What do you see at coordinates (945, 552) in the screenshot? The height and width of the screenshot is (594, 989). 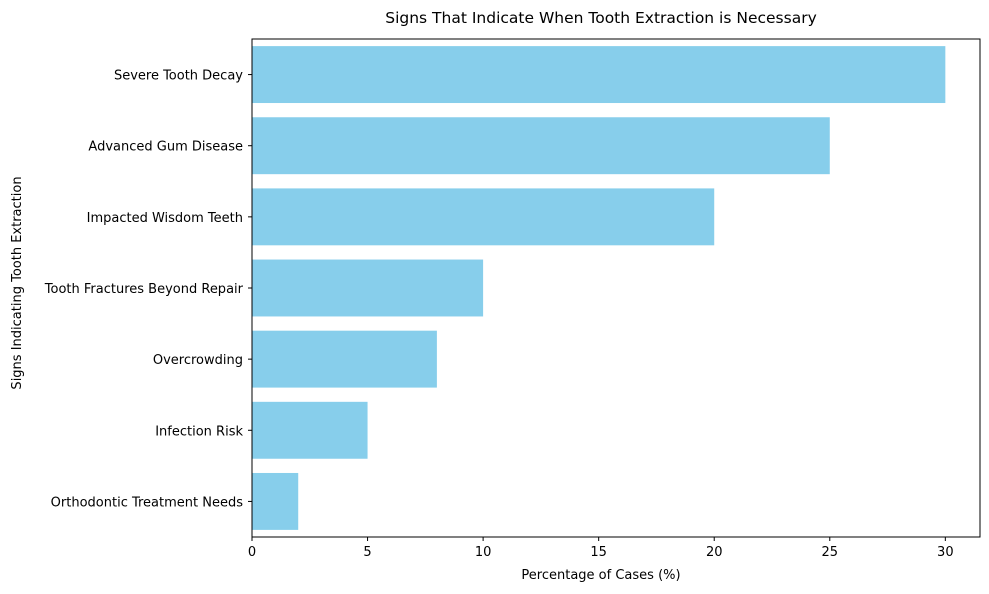 I see `x-tick-label: 30` at bounding box center [945, 552].